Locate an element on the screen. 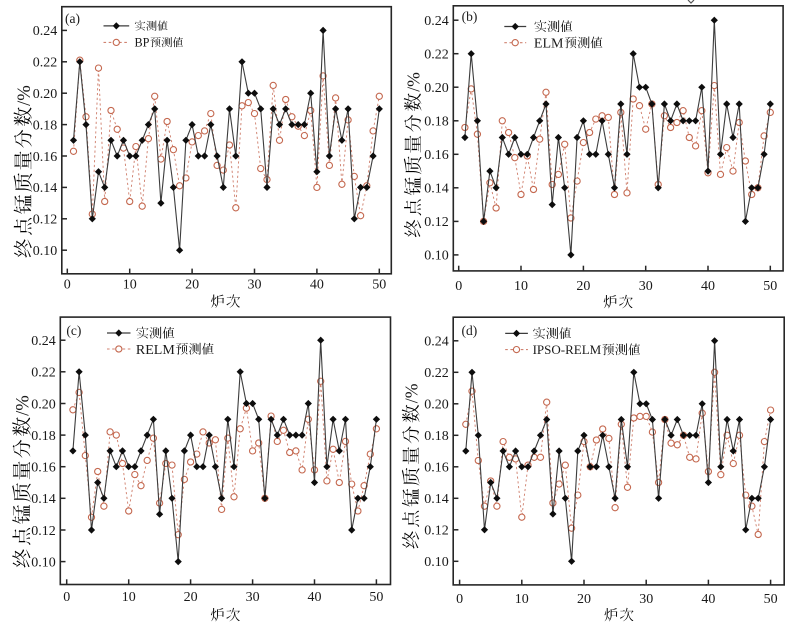 This screenshot has width=796, height=623. svg-text: (d) is located at coordinates (470, 330).